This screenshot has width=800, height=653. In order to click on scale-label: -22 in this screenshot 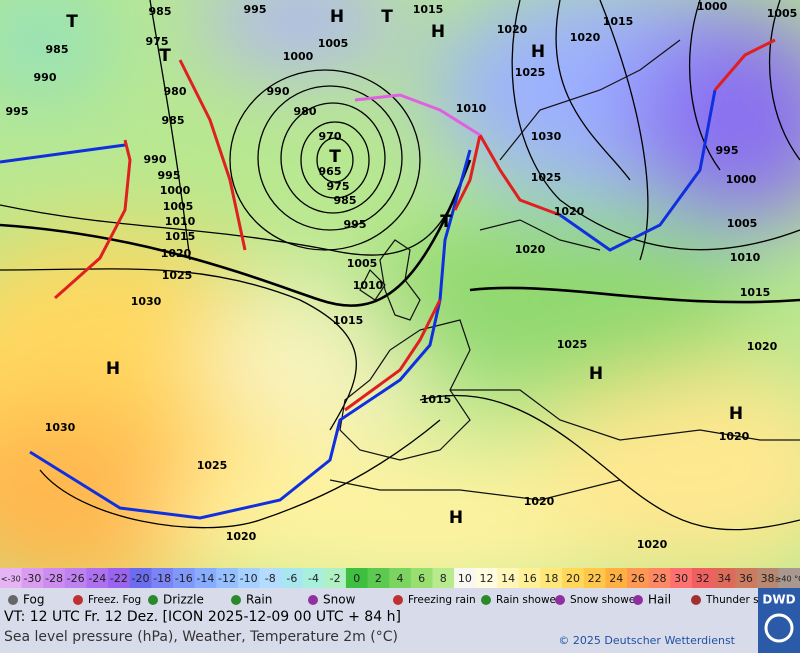, I will do `click(119, 578)`.